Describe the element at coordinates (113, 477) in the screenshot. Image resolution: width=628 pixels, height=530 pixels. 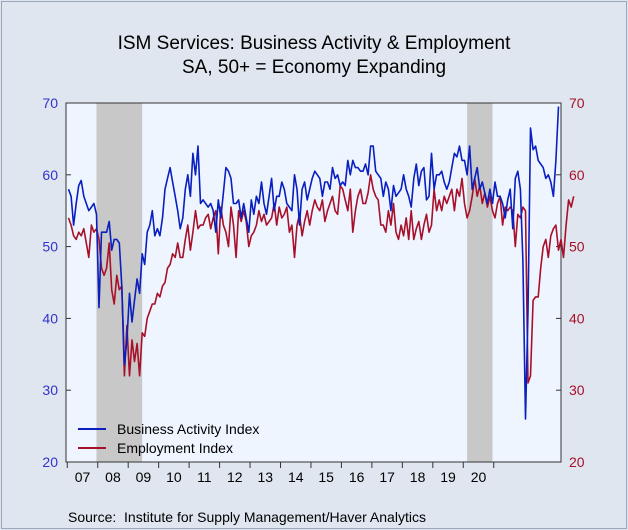
I see `x-tick-label: 08` at that location.